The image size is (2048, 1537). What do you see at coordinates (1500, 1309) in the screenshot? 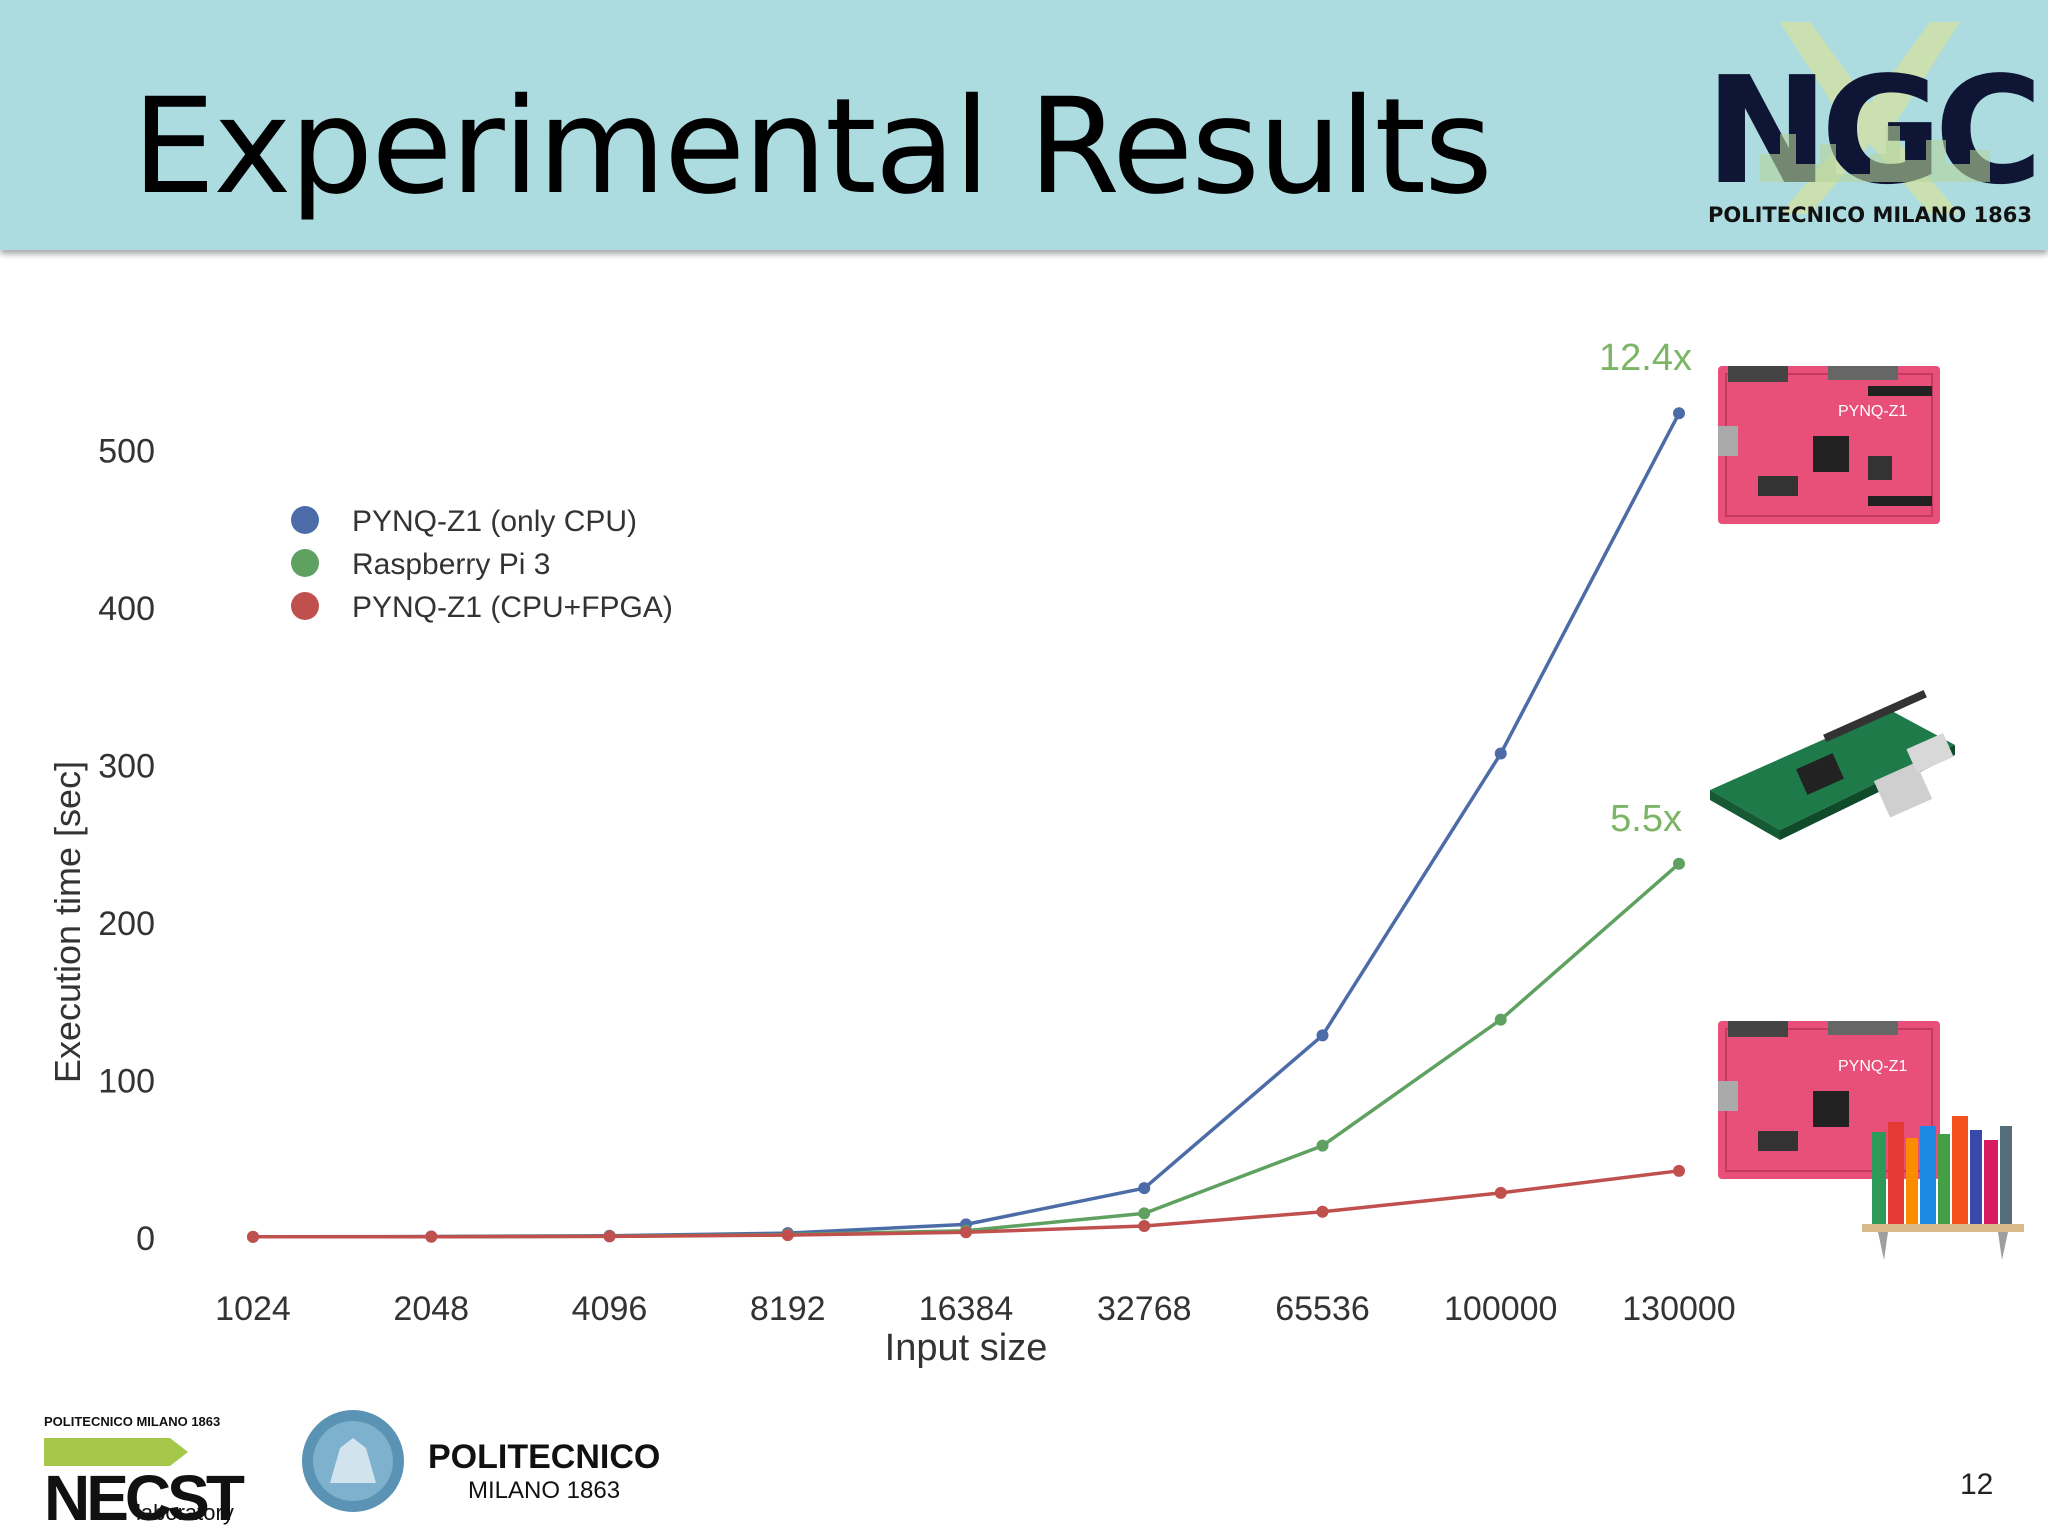
I see `x-tick-label: 100000` at bounding box center [1500, 1309].